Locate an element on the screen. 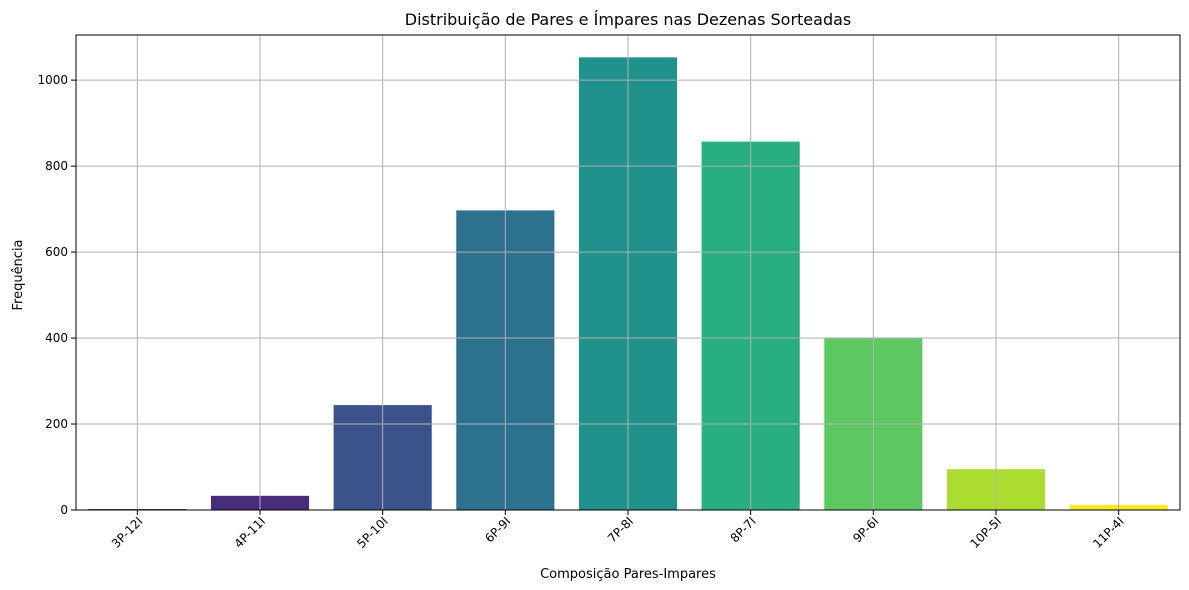  y-tick-label: 800 is located at coordinates (56, 166).